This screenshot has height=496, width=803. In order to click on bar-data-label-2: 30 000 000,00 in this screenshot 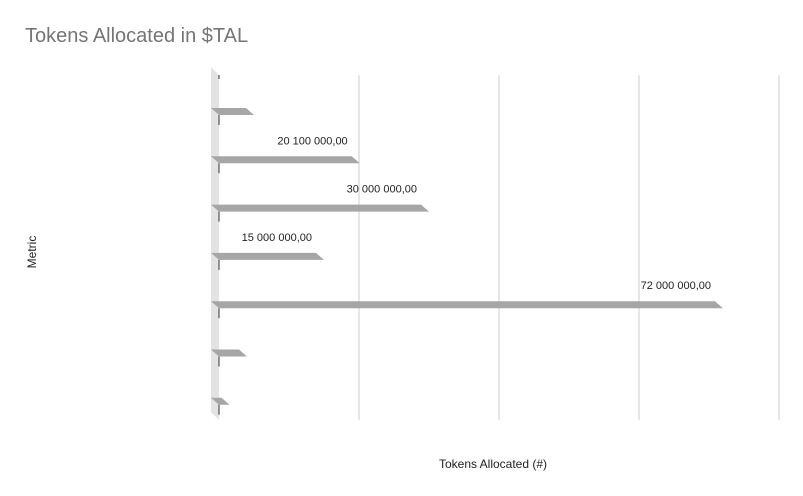, I will do `click(382, 190)`.